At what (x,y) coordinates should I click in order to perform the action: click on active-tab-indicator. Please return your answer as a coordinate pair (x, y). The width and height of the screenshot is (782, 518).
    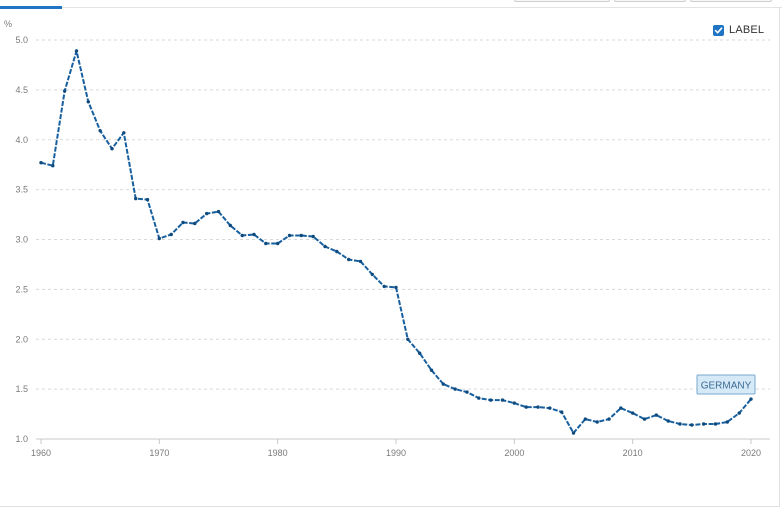
    Looking at the image, I should click on (31, 7).